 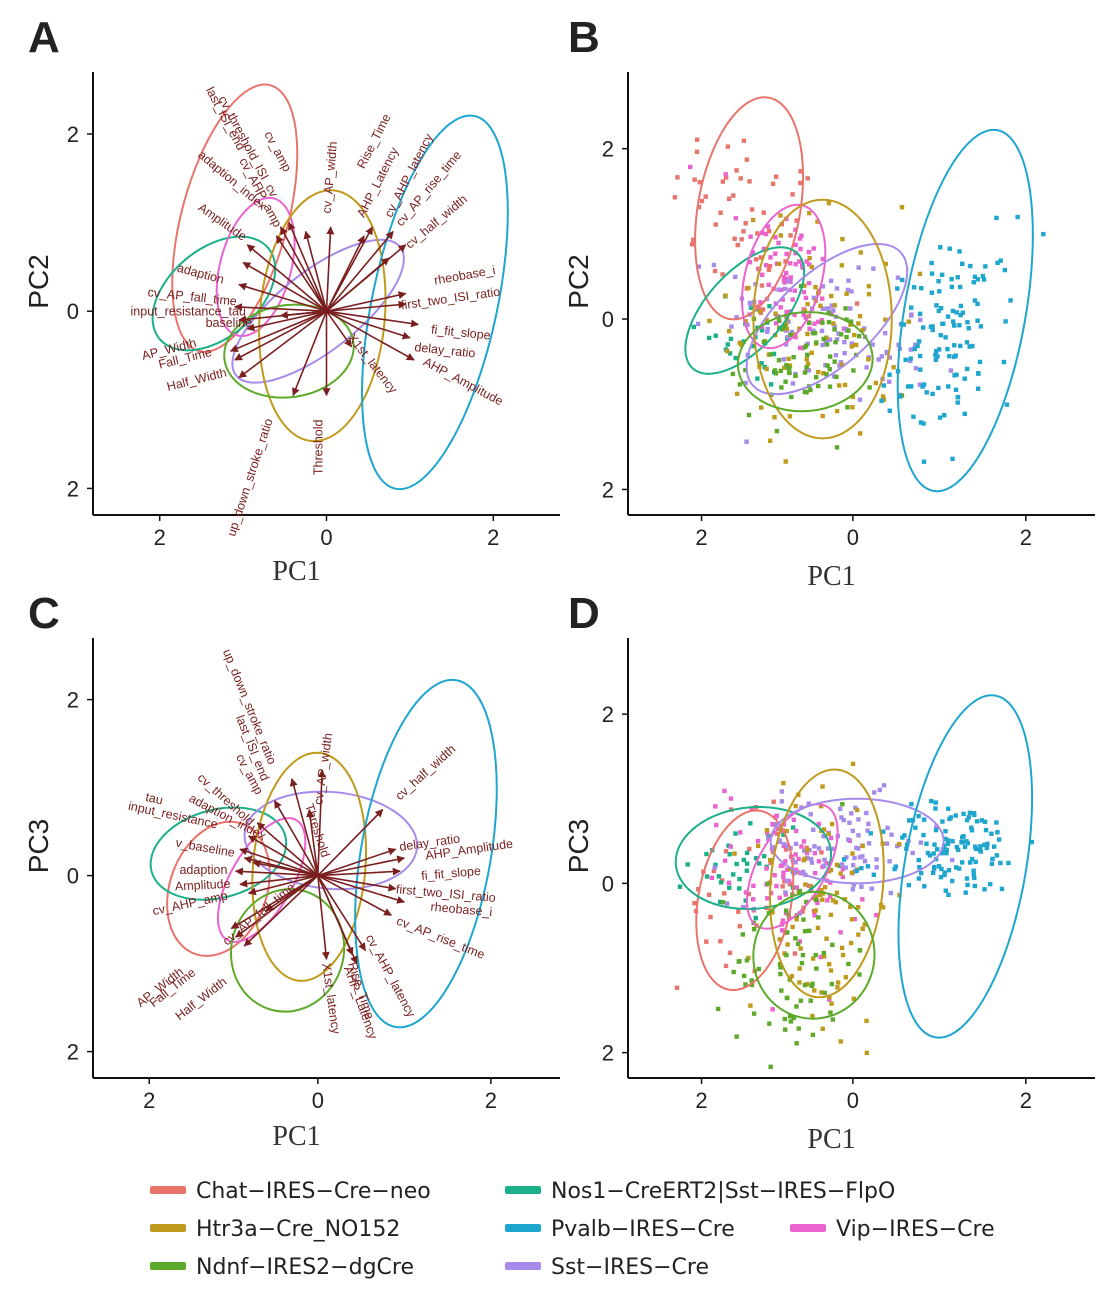 What do you see at coordinates (460, 332) in the screenshot?
I see `vector-label: fi_fit_slope` at bounding box center [460, 332].